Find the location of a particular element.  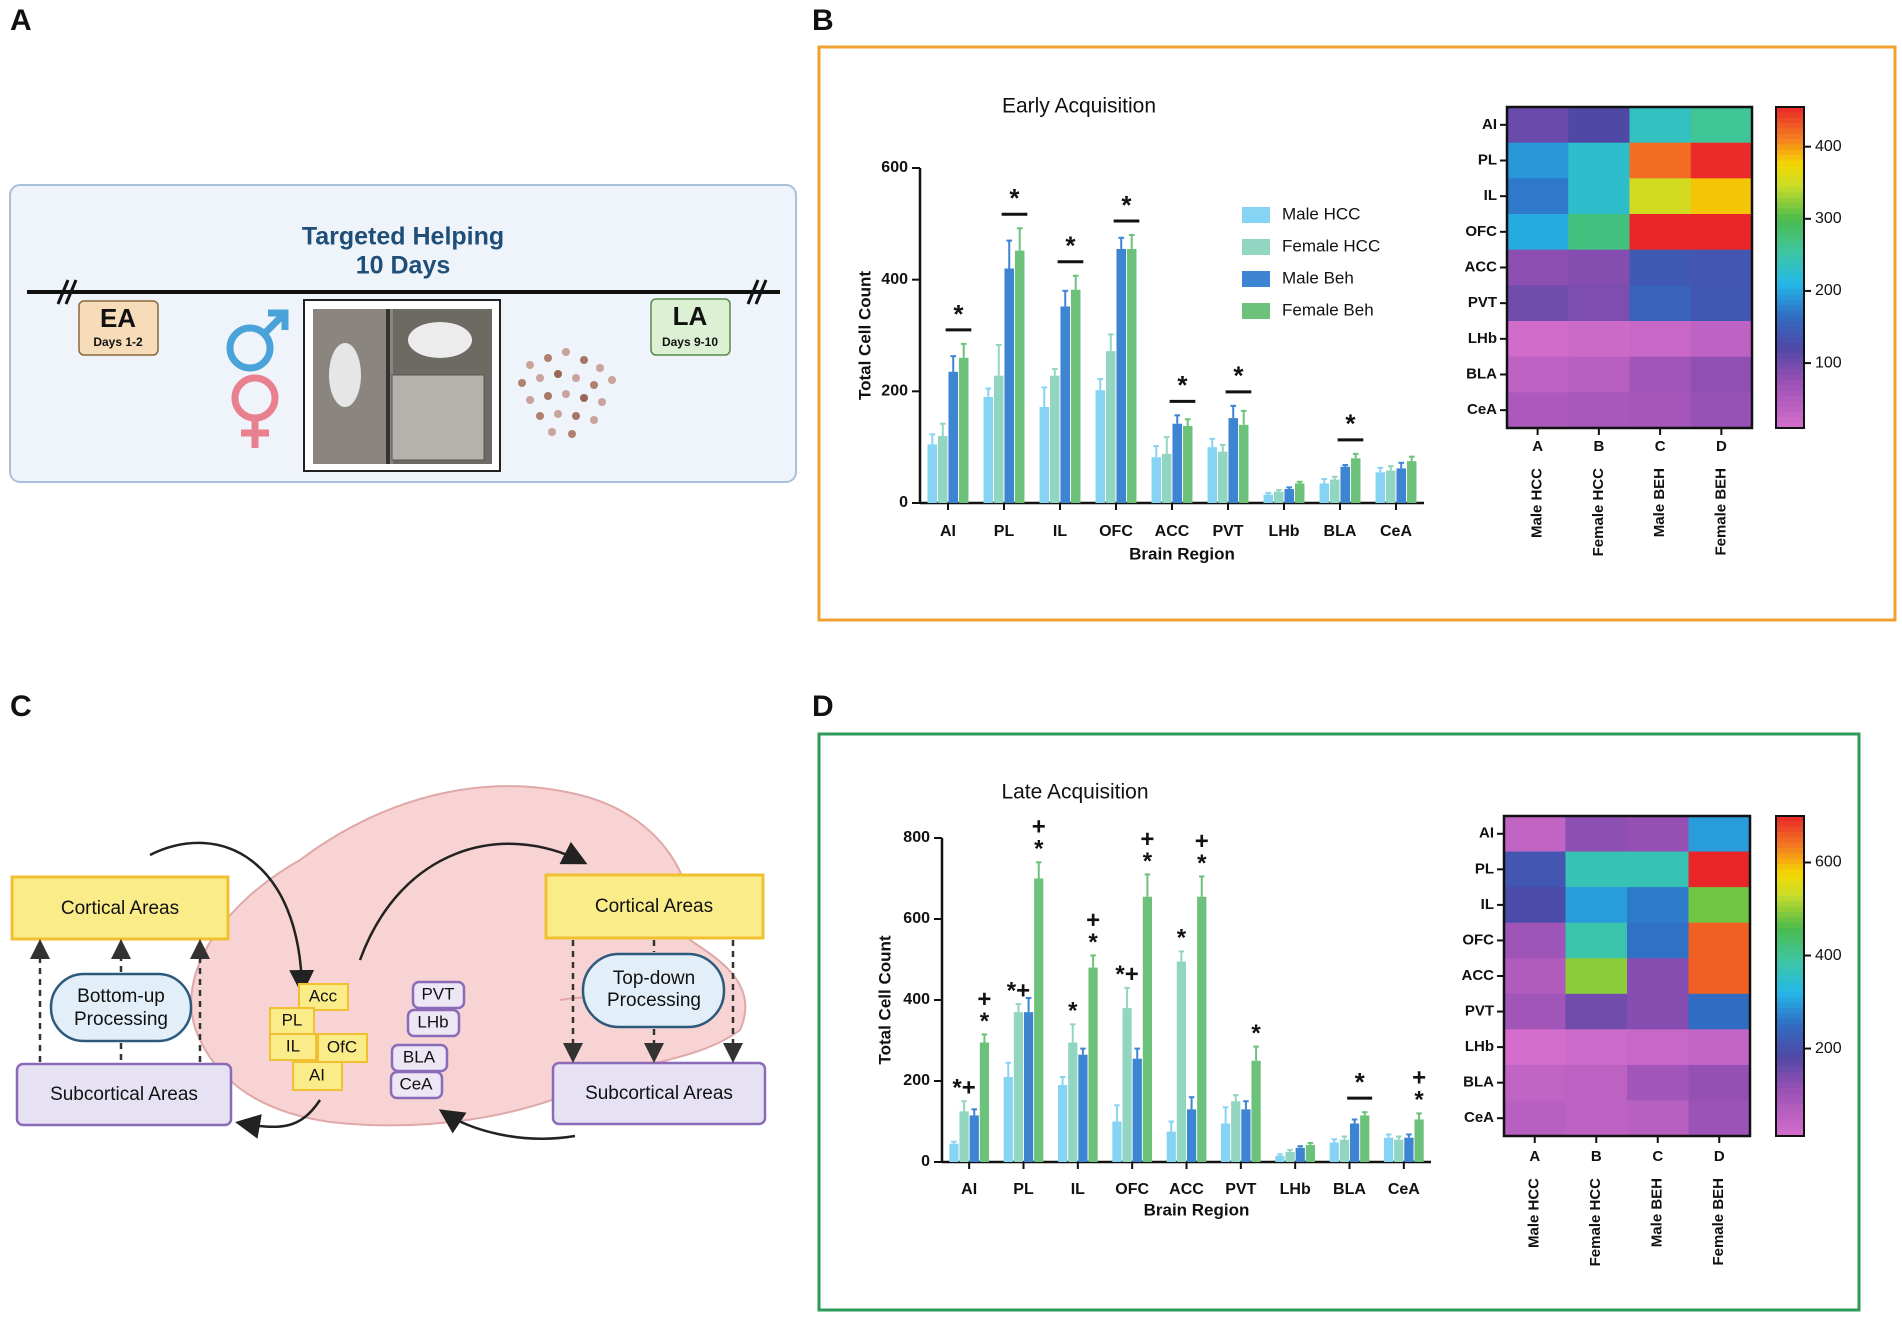

region-label: CeA is located at coordinates (416, 1083).